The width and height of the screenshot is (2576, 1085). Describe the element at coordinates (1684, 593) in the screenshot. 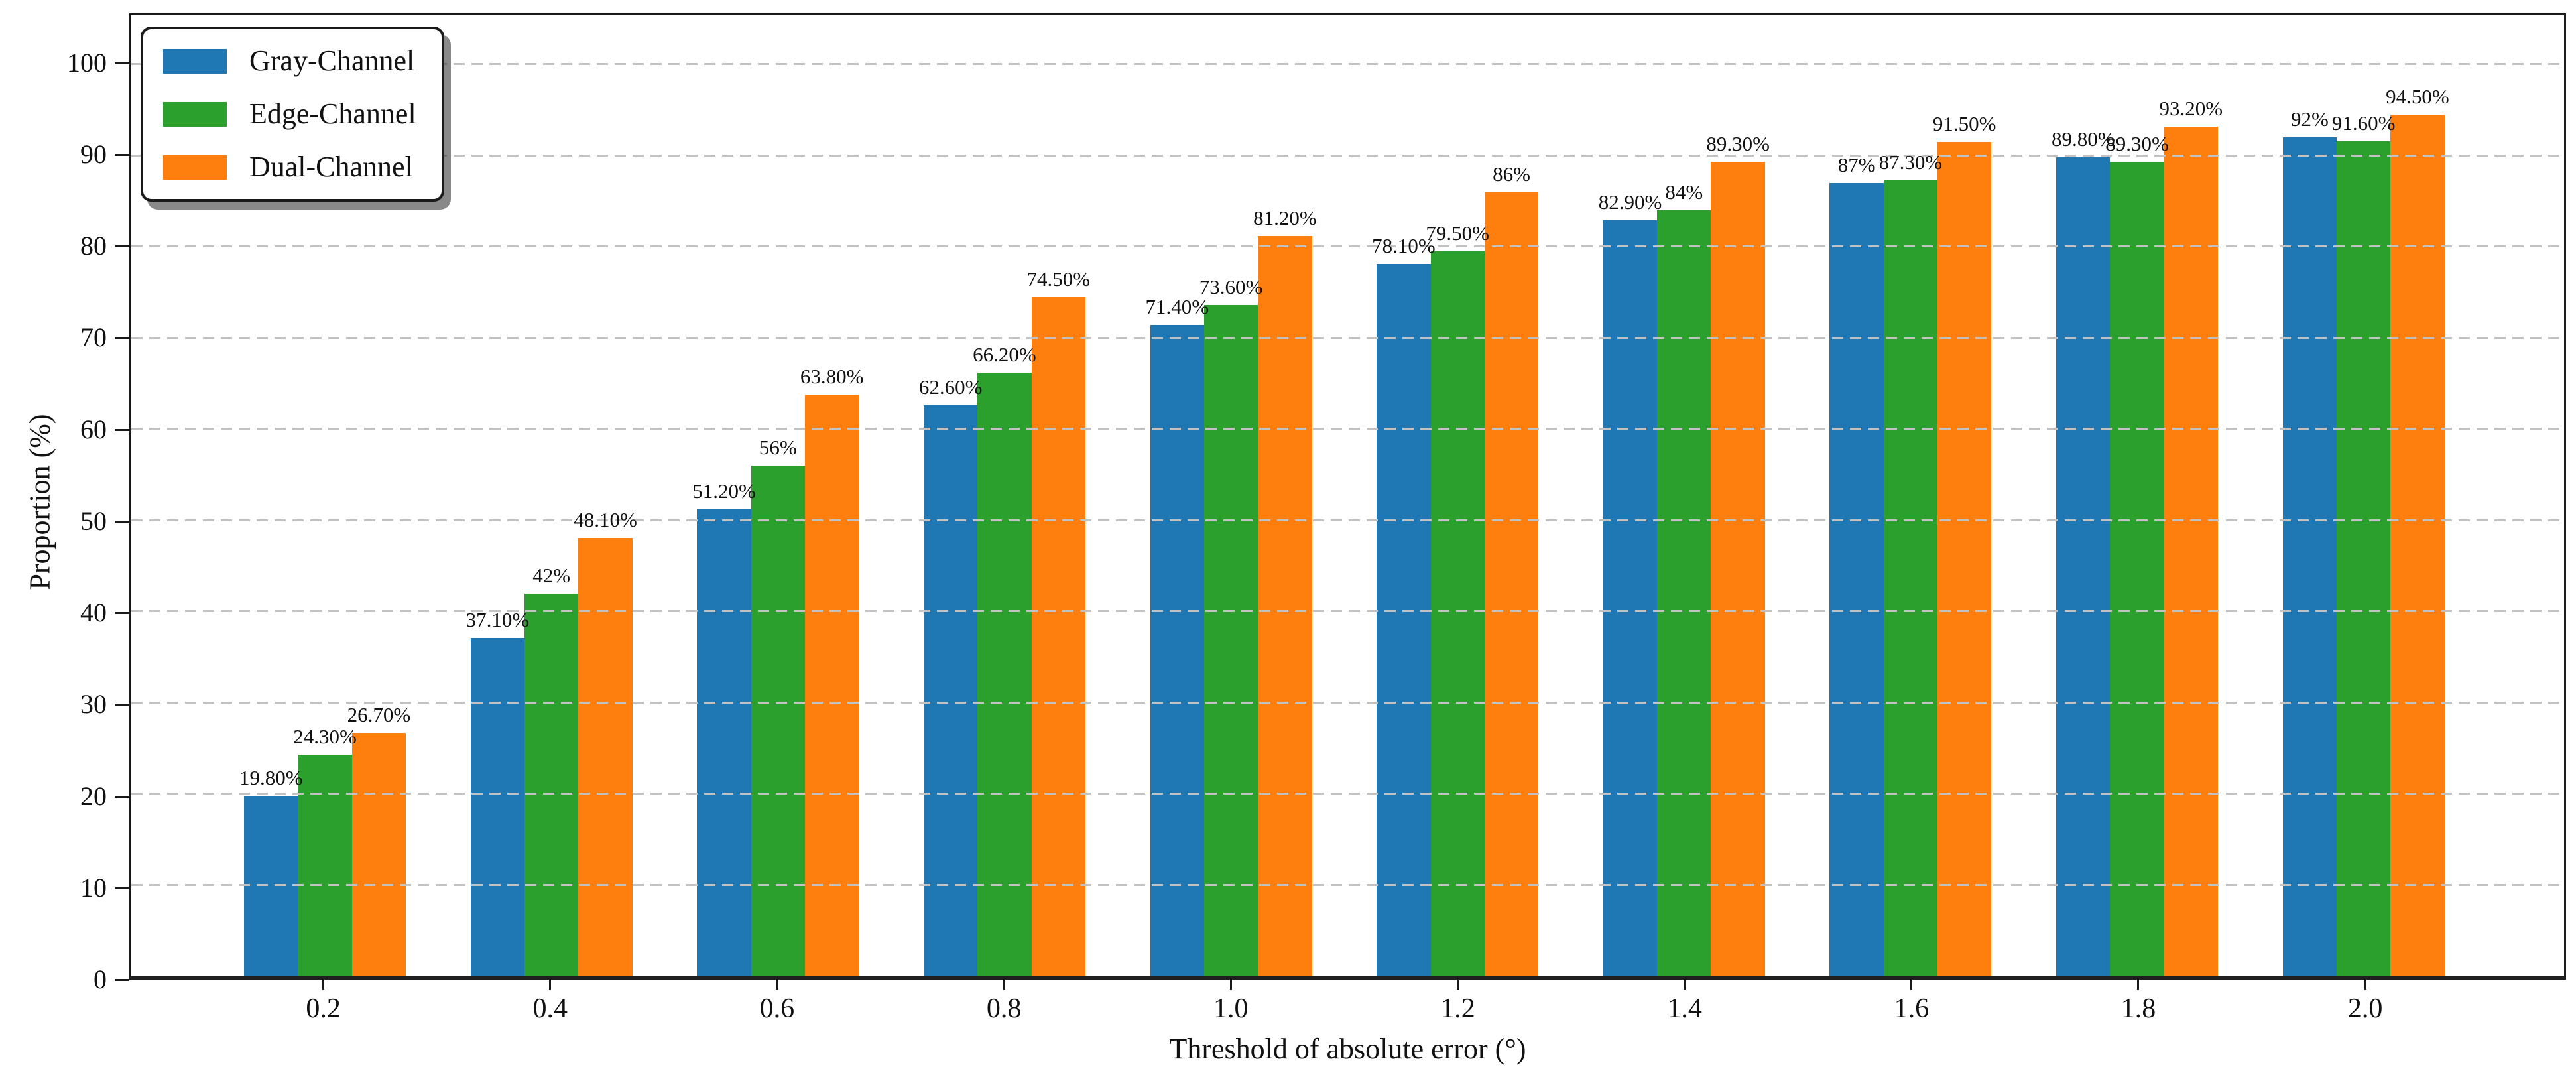

I see `bar-edge-channel-1.4` at that location.